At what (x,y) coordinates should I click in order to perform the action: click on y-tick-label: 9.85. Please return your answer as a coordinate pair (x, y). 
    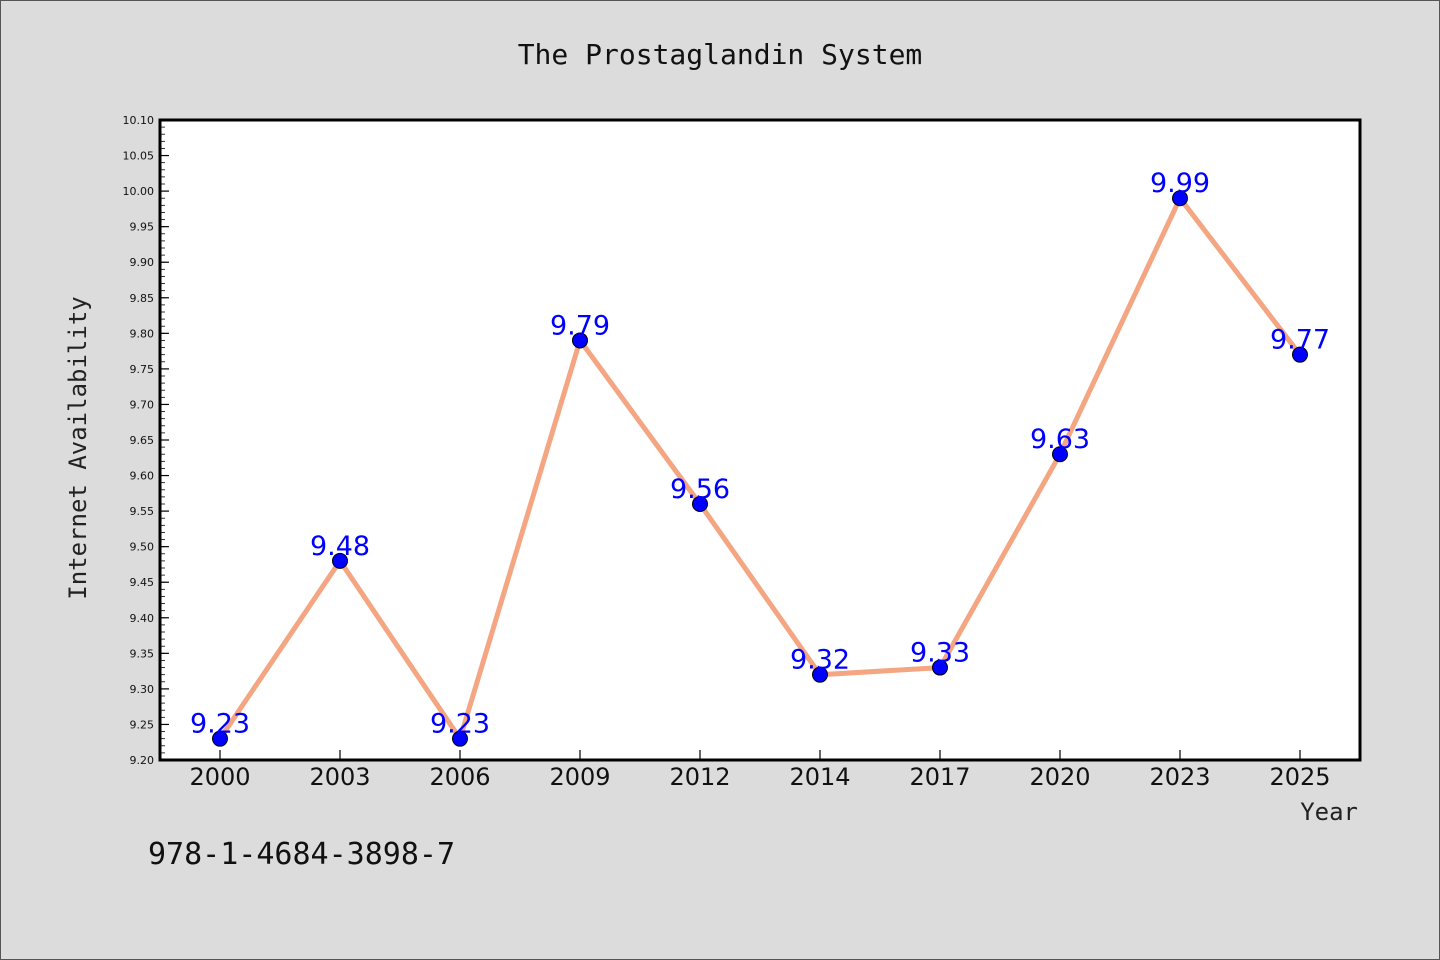
    Looking at the image, I should click on (142, 298).